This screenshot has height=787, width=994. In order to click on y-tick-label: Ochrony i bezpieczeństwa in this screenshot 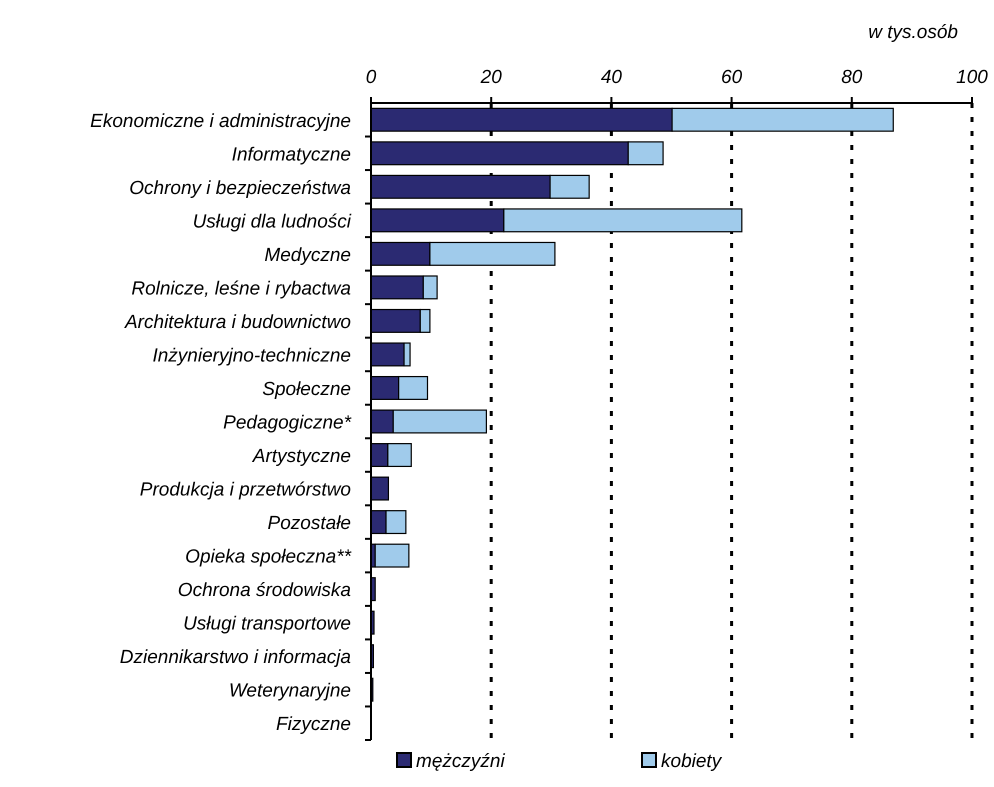, I will do `click(240, 188)`.